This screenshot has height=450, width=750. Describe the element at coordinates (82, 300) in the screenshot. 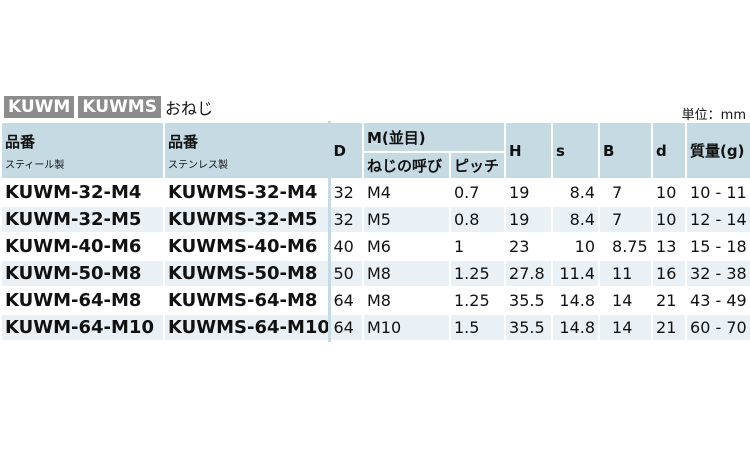

I see `cell-part-steel: KUWM-64-M8` at that location.